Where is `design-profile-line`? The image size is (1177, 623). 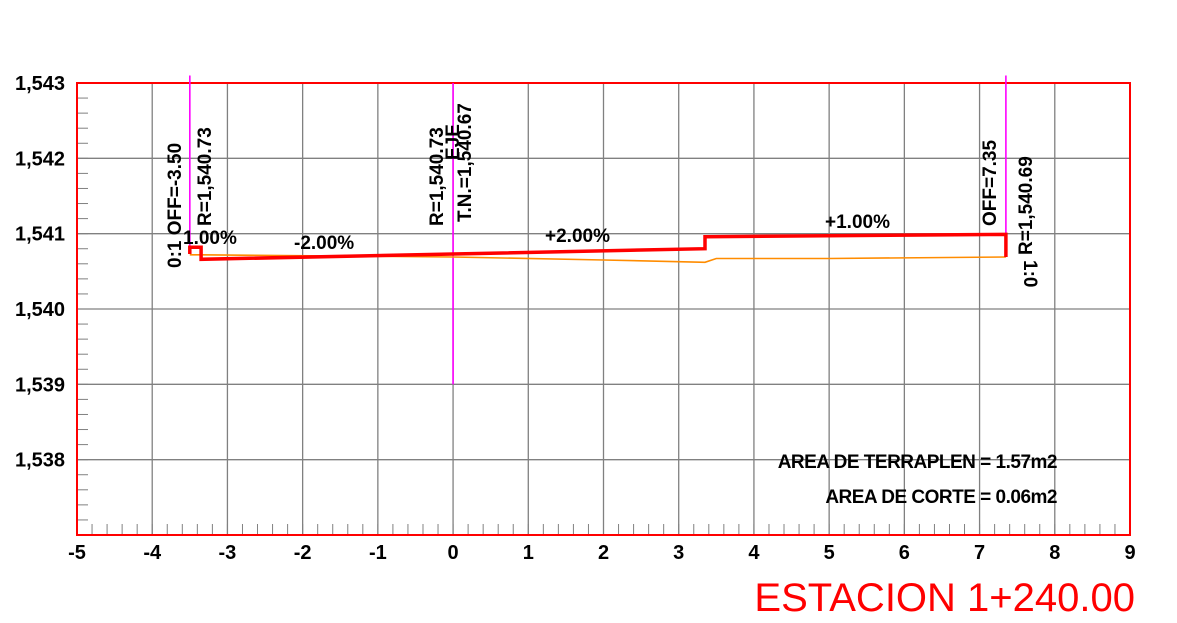 design-profile-line is located at coordinates (598, 247).